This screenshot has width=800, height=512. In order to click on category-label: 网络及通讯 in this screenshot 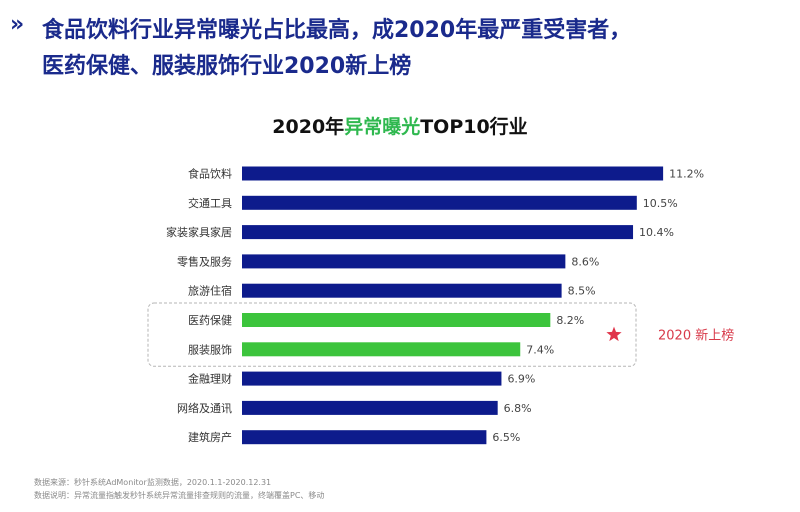, I will do `click(204, 408)`.